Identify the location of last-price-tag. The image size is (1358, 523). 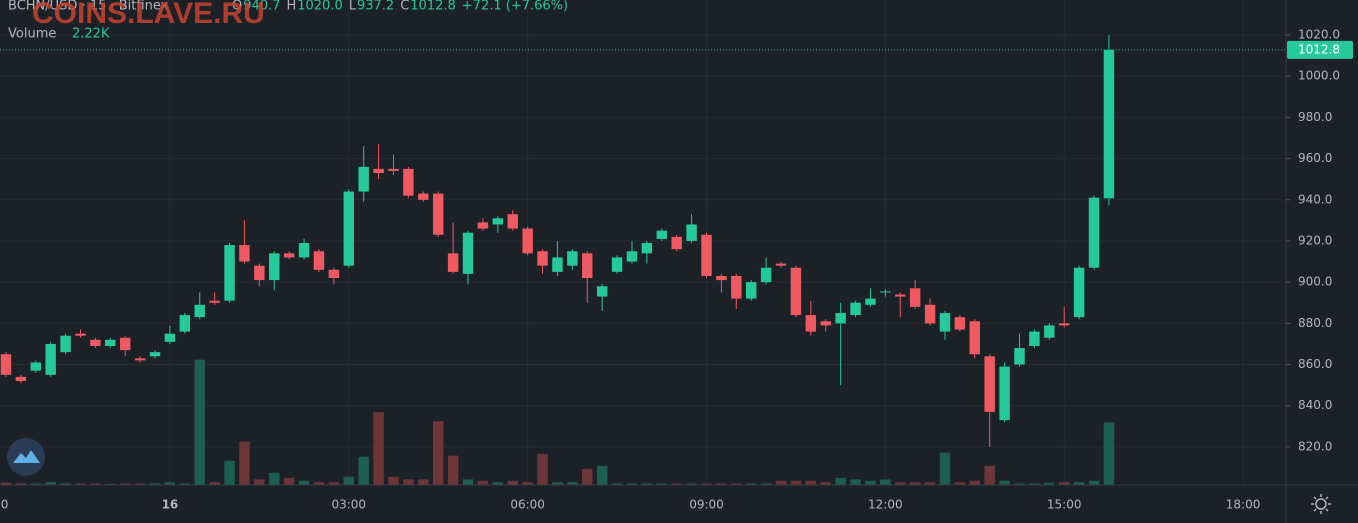
(1320, 49).